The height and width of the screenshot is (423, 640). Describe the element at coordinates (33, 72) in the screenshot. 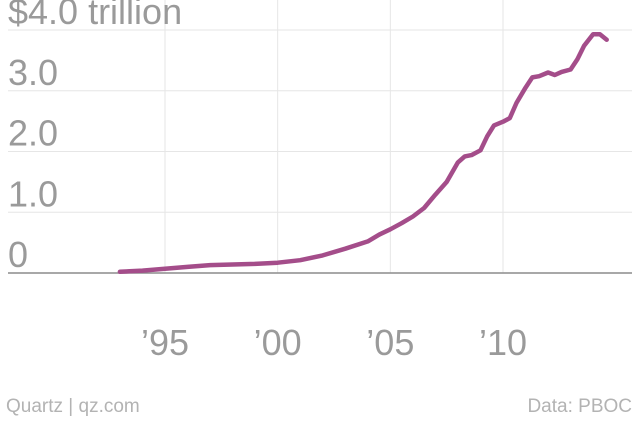

I see `y-tick-label-3: 3.0` at that location.